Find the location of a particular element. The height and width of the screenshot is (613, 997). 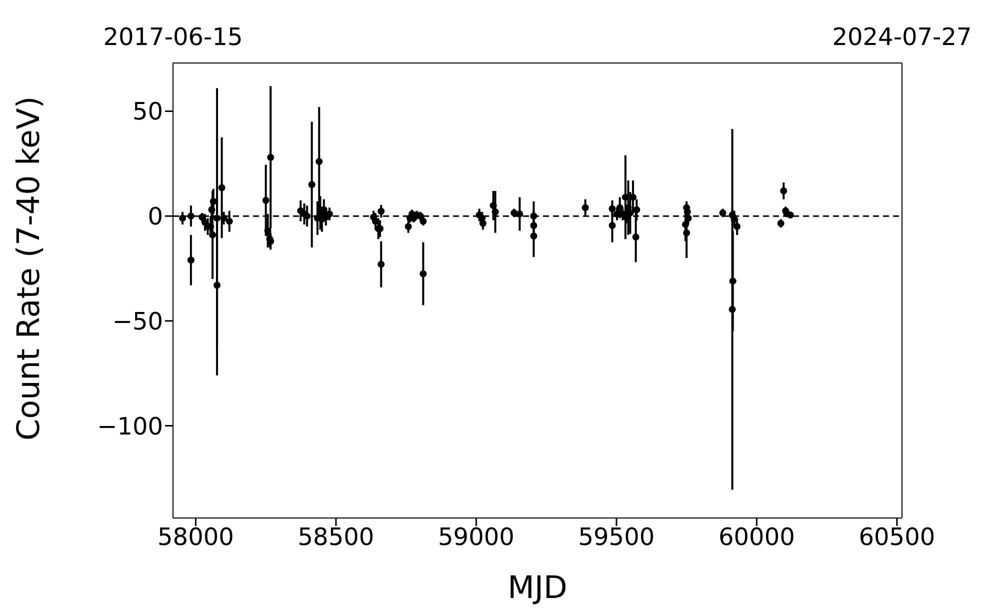

x2-tick-label: 2017-06-15 is located at coordinates (173, 37).